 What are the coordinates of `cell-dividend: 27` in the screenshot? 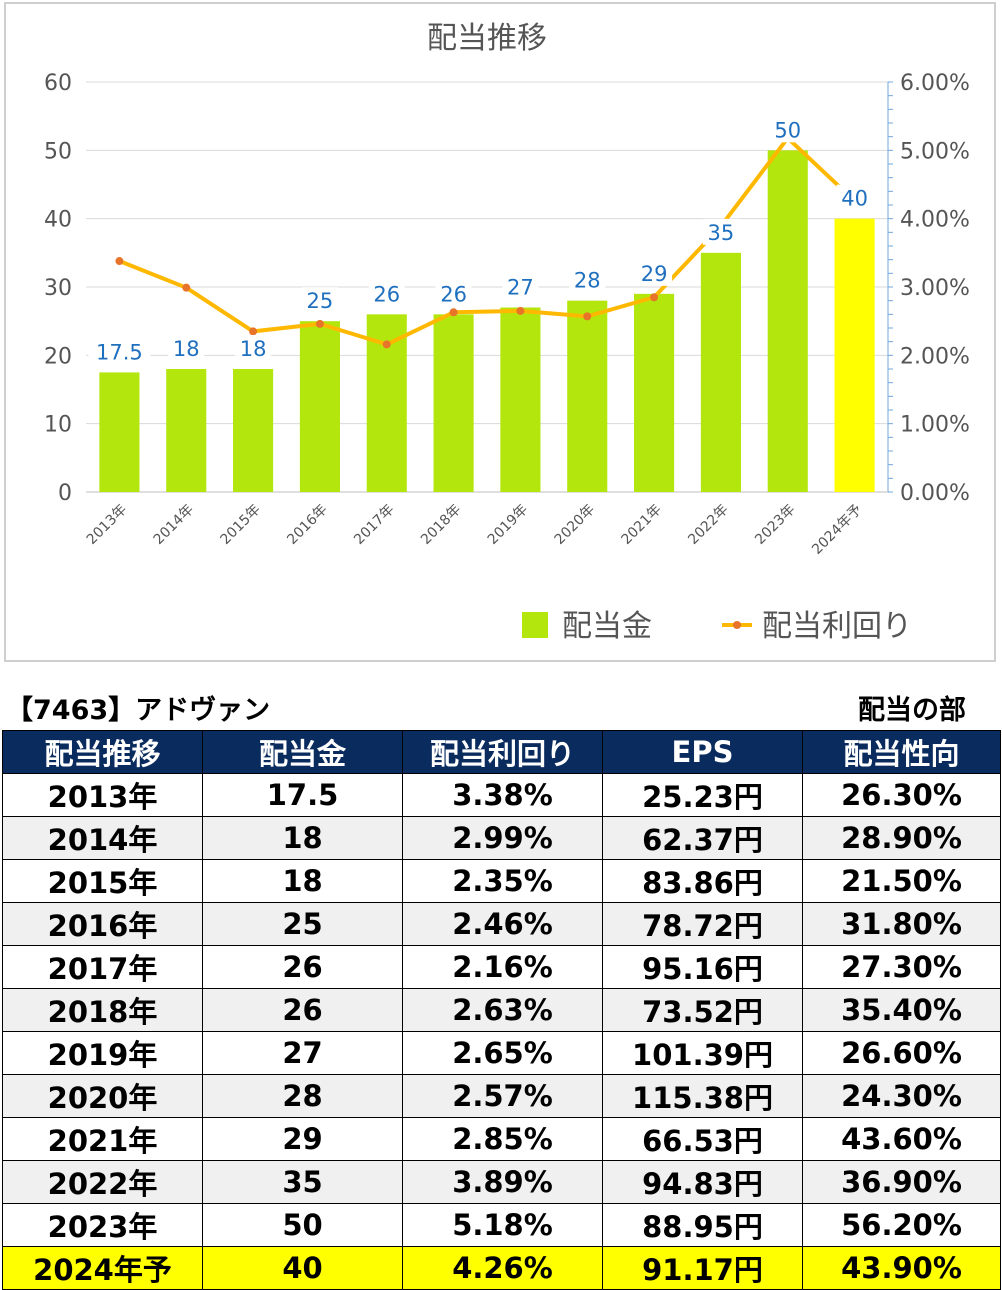 It's located at (302, 1053).